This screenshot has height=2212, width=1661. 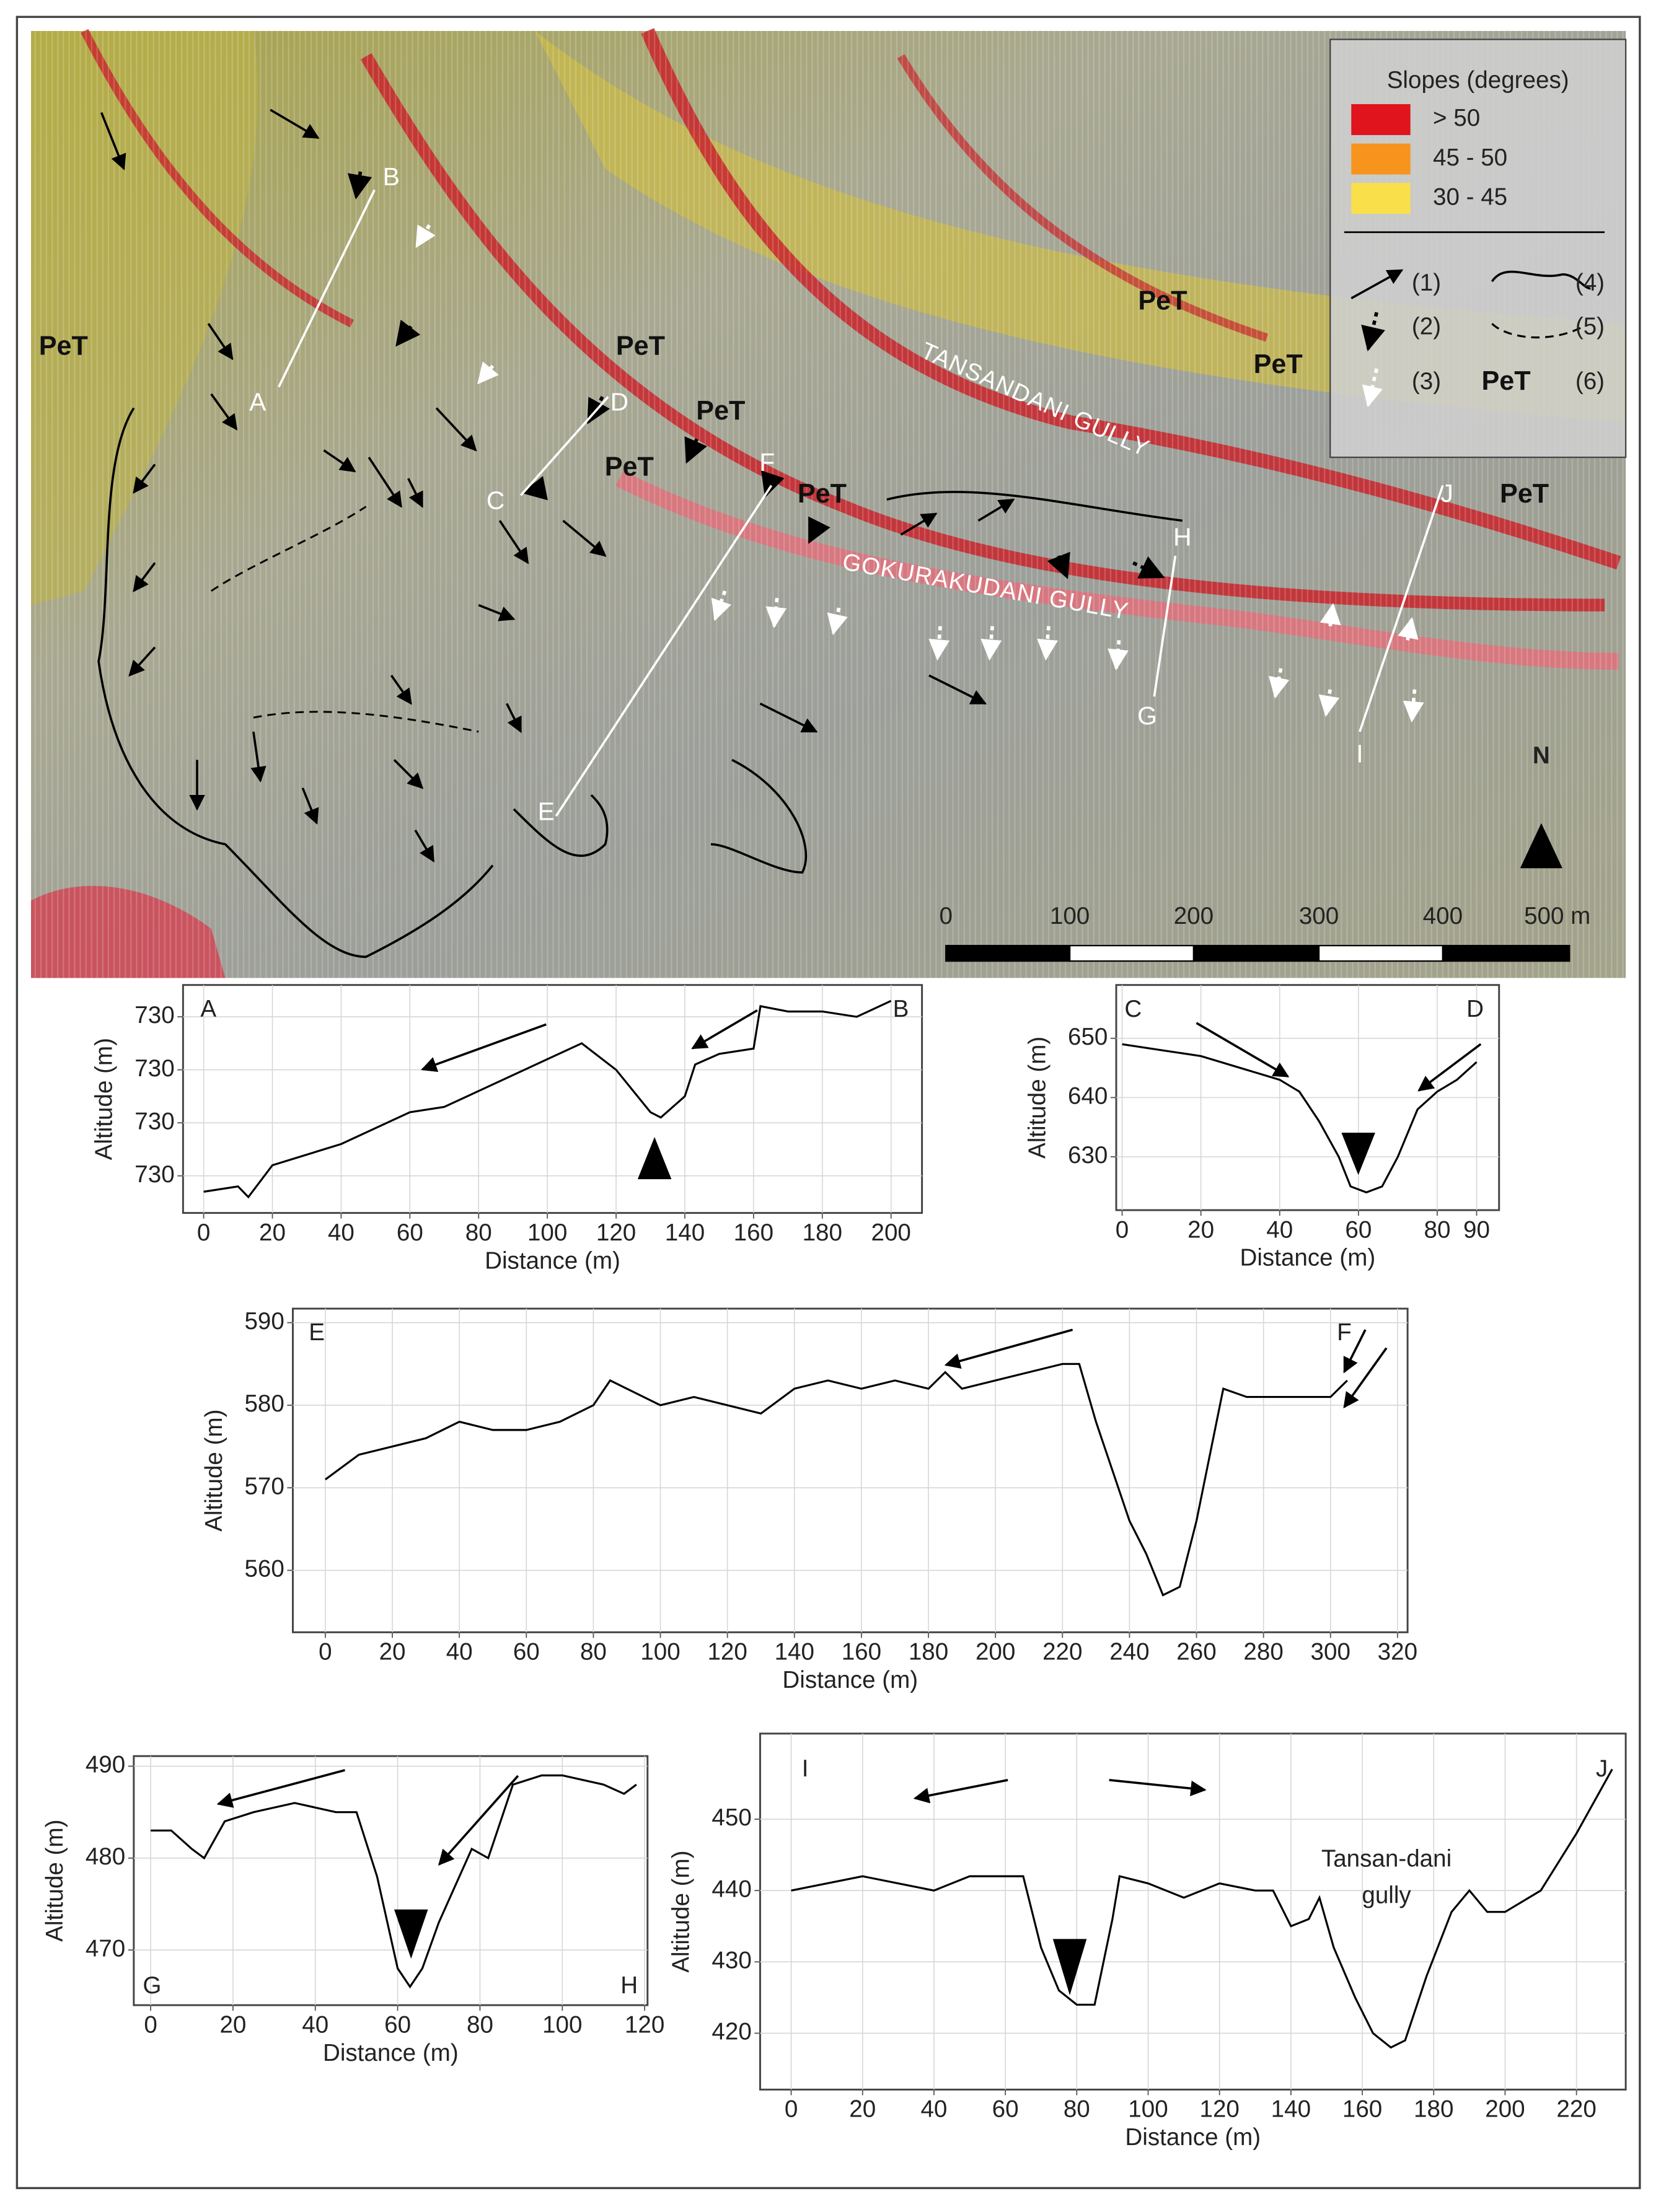 I want to click on y-tick-label: 490, so click(x=105, y=1765).